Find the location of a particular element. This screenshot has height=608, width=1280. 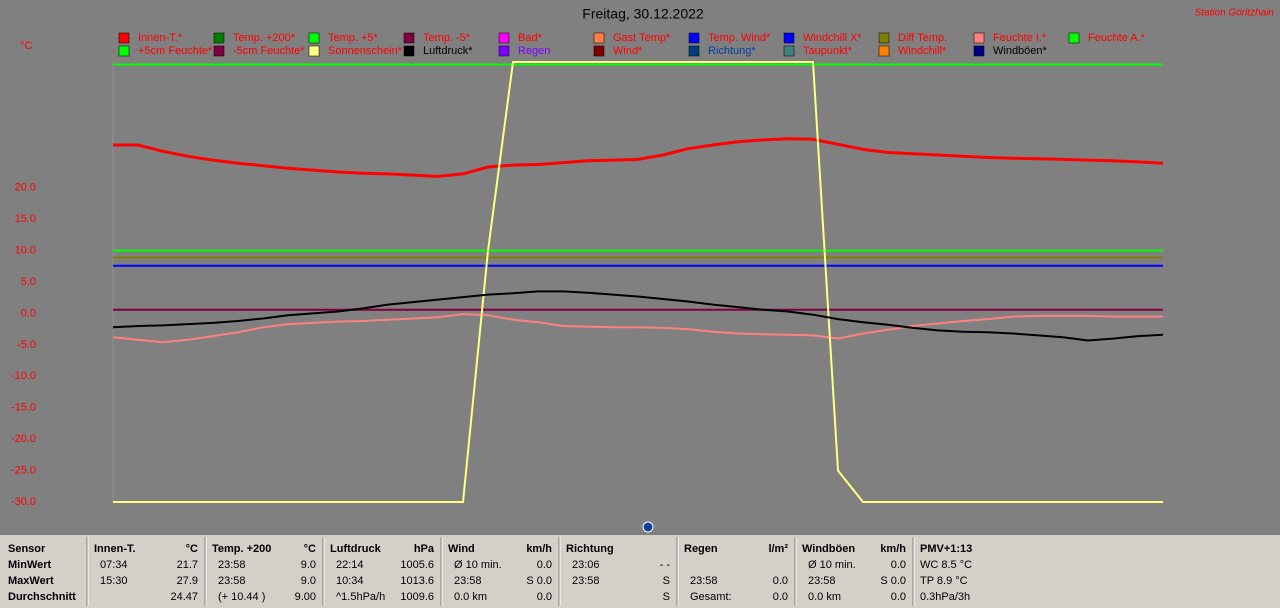

y-tick-label: -10.0 is located at coordinates (23, 376).